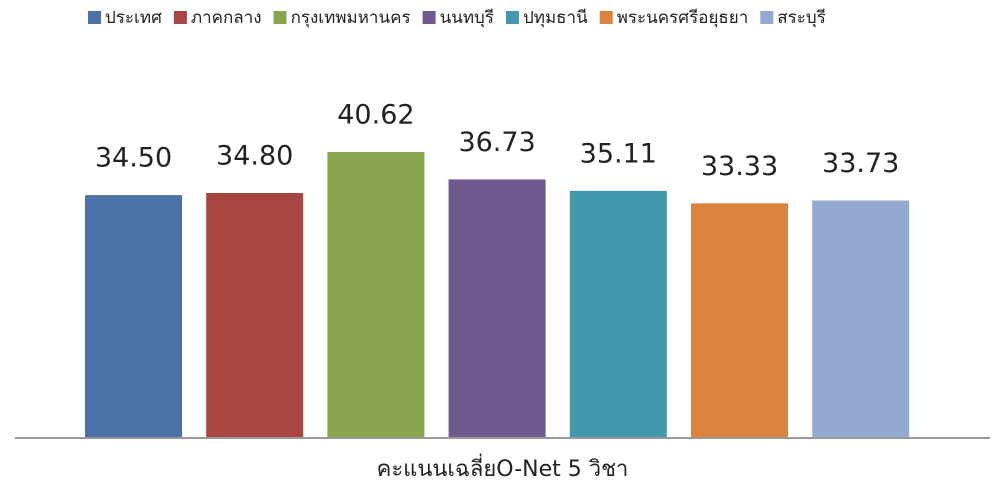 The height and width of the screenshot is (490, 1003). I want to click on data-label: 34.50, so click(133, 158).